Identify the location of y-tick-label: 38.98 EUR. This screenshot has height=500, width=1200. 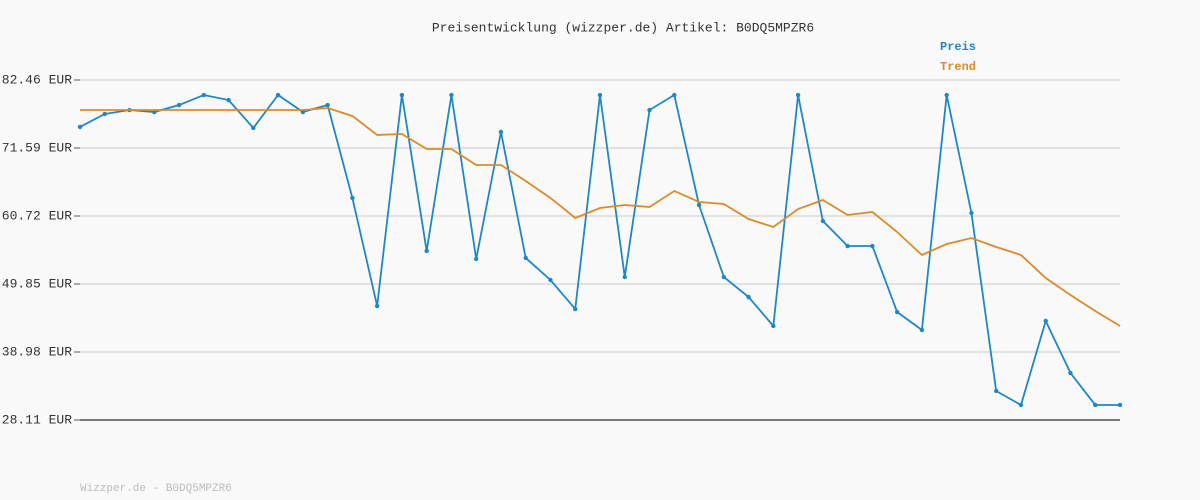
(37, 351).